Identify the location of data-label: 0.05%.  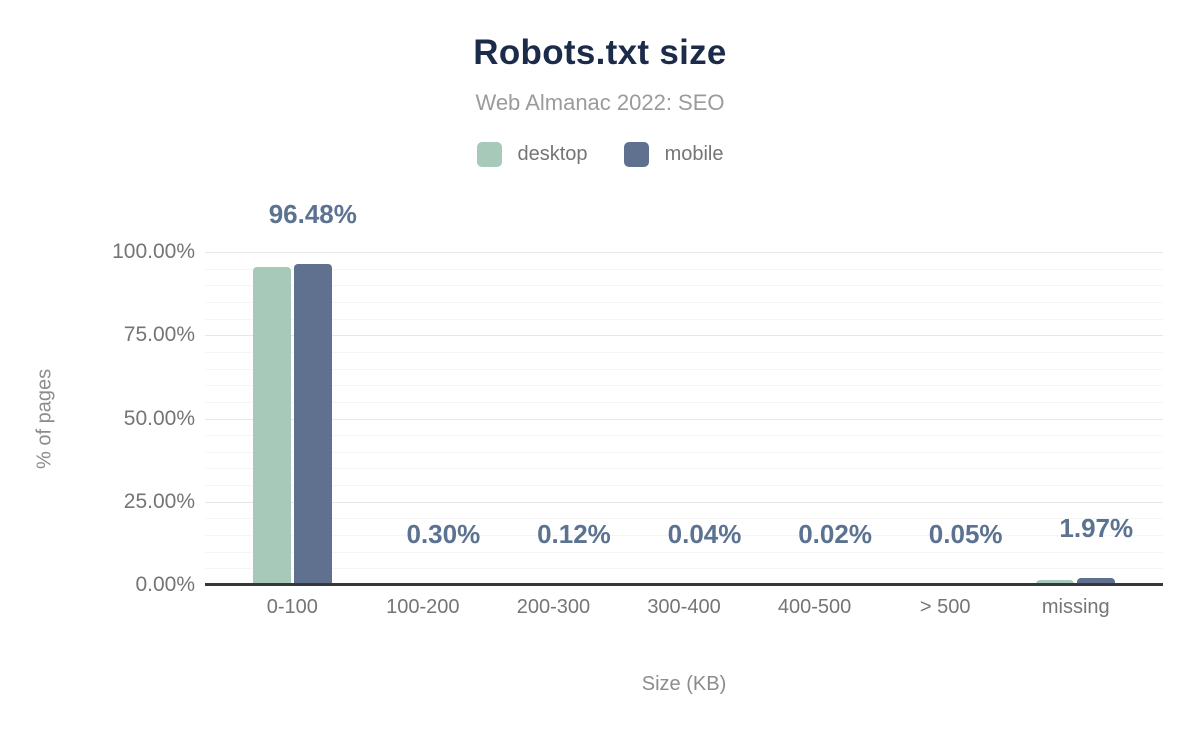
(965, 534).